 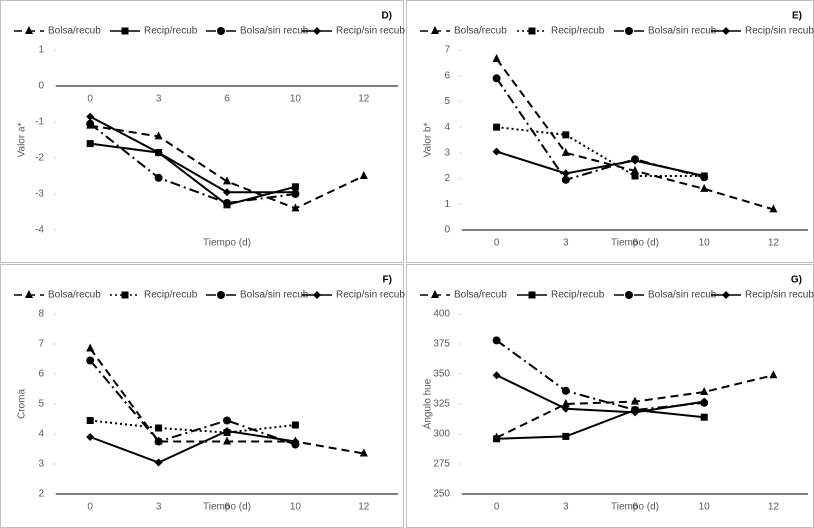 I want to click on y-axis-title: Ángulo hue, so click(x=427, y=403).